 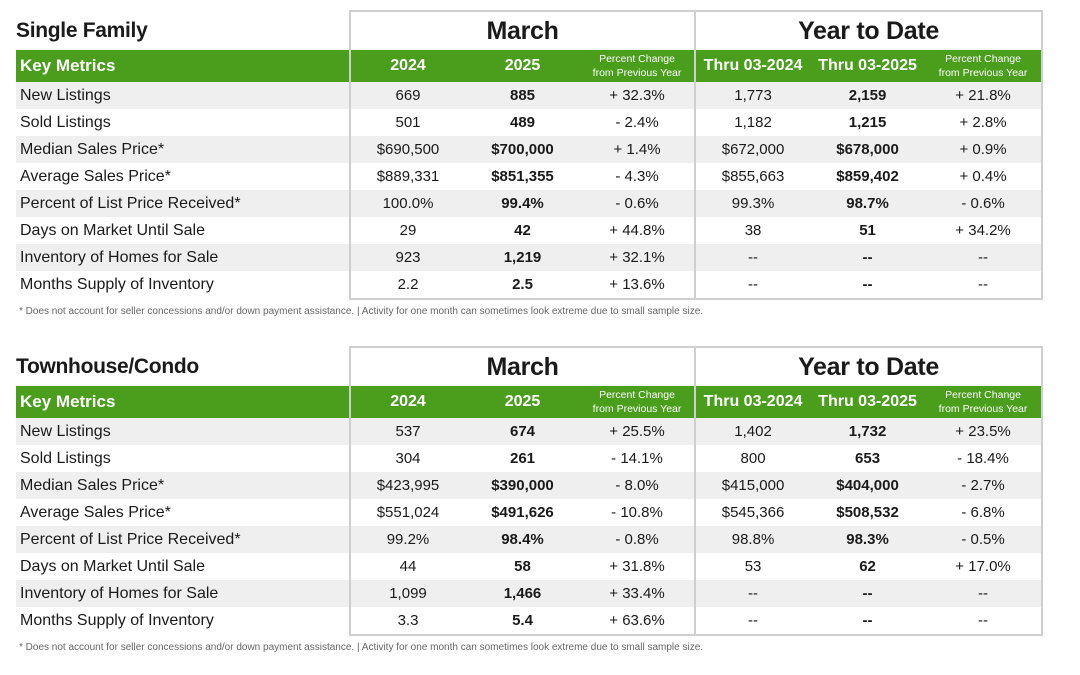 What do you see at coordinates (637, 230) in the screenshot?
I see `percent-change: + 44.8%` at bounding box center [637, 230].